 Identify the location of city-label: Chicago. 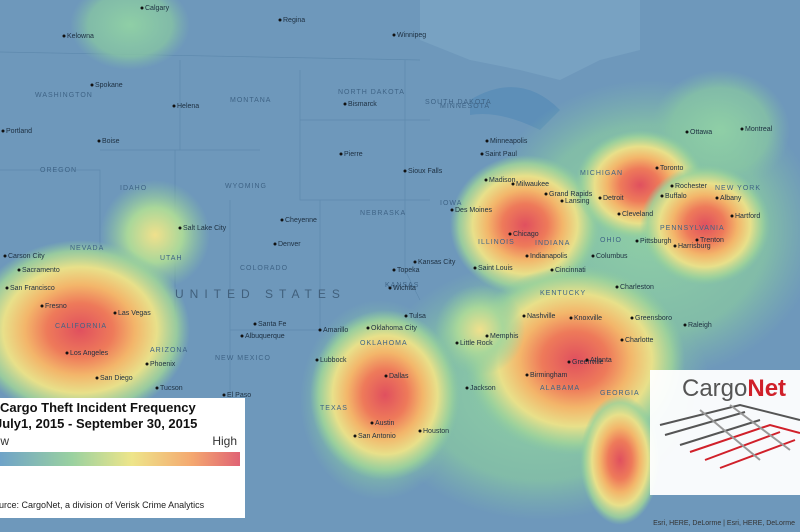
(526, 234).